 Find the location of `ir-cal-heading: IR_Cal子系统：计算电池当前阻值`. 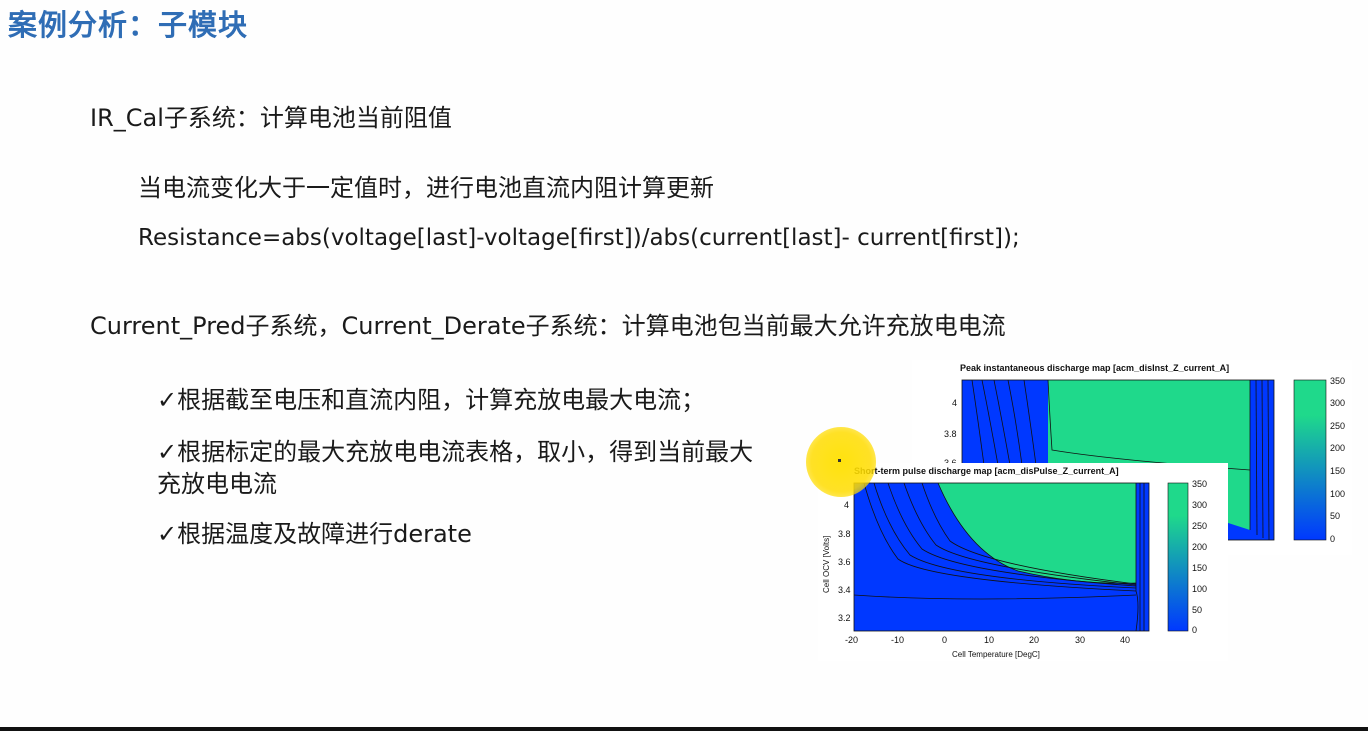

ir-cal-heading: IR_Cal子系统：计算电池当前阻值 is located at coordinates (271, 118).